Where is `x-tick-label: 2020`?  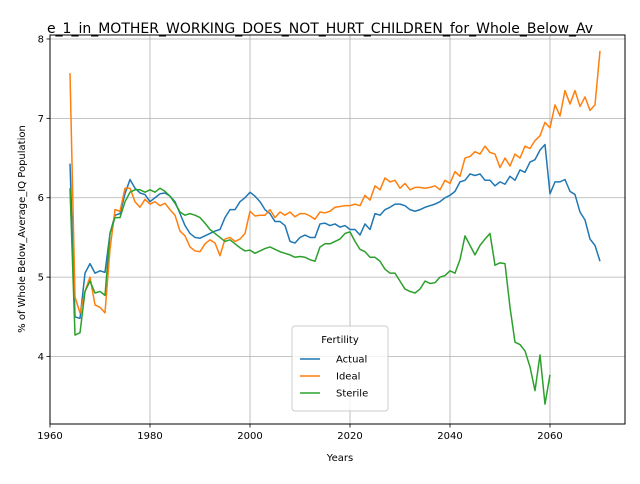
x-tick-label: 2020 is located at coordinates (349, 436).